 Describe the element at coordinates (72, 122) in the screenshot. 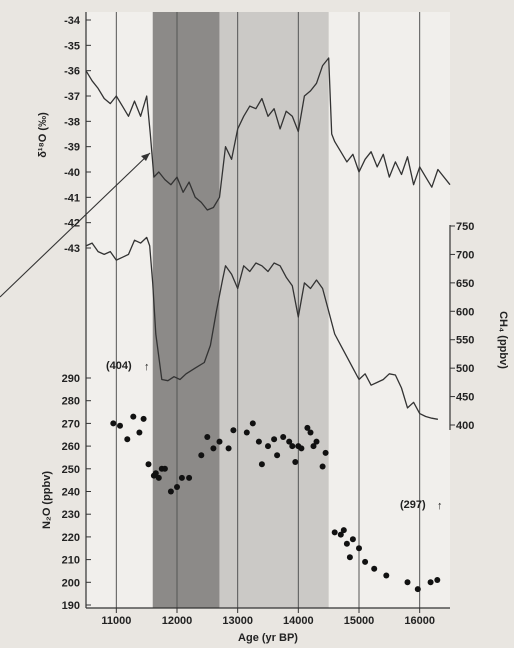

I see `d18o-tick-label: -38` at that location.